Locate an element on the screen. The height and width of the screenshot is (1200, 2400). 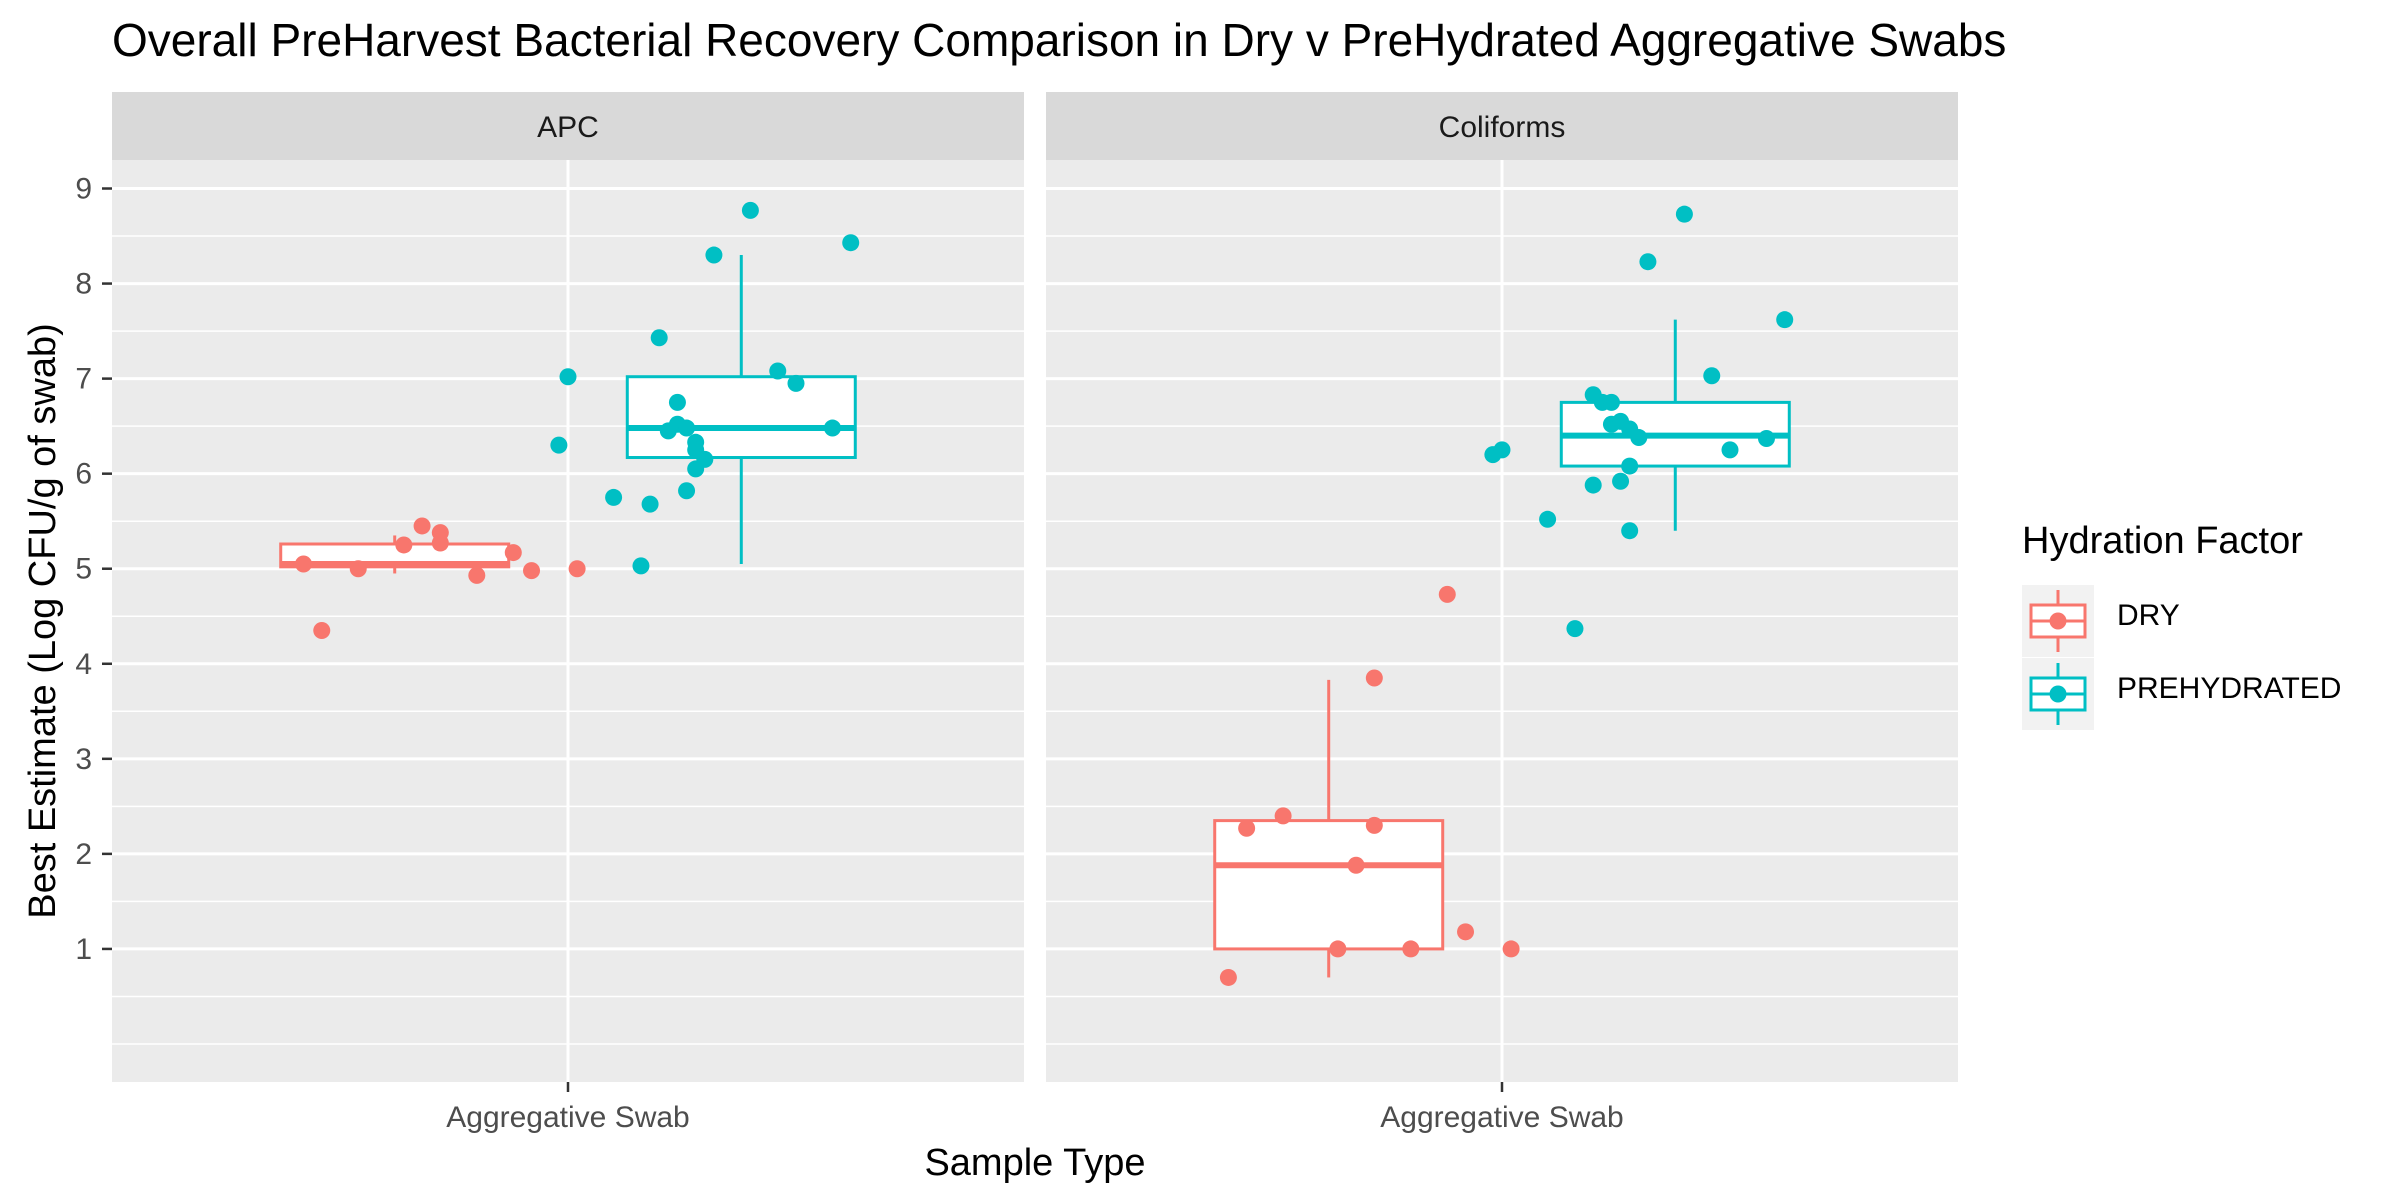
y-axis-title: Best Estimate (Log CFU/g of swab) is located at coordinates (43, 621).